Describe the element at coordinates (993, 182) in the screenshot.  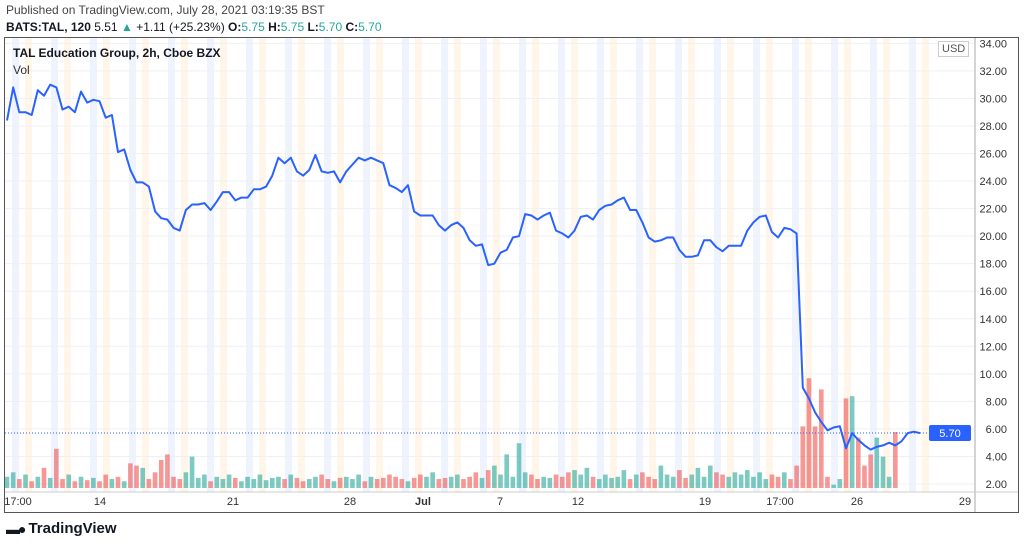
I see `y-tick-label: 24.00` at that location.